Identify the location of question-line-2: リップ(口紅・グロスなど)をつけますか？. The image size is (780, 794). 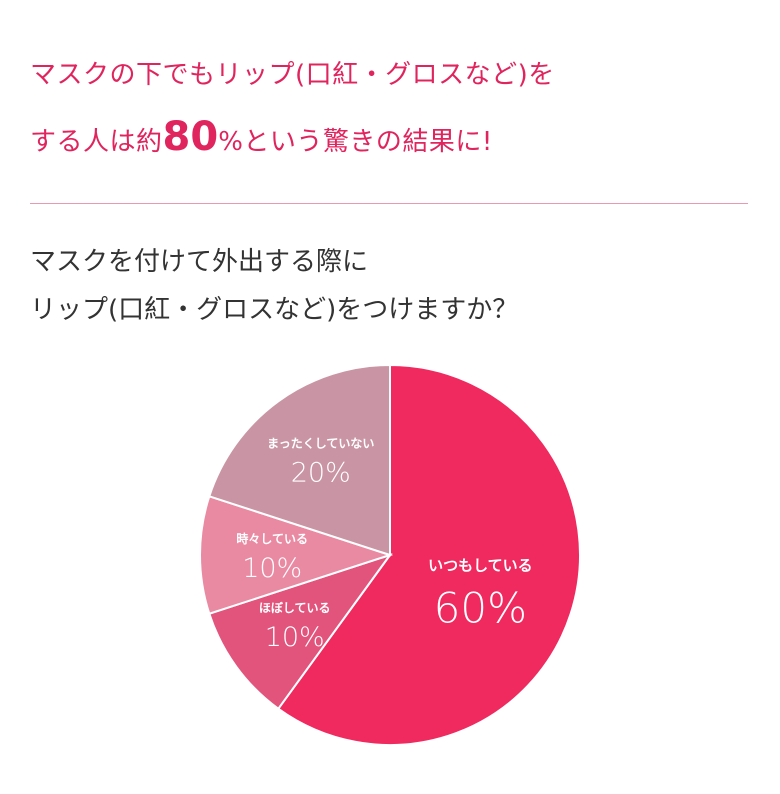
(274, 310).